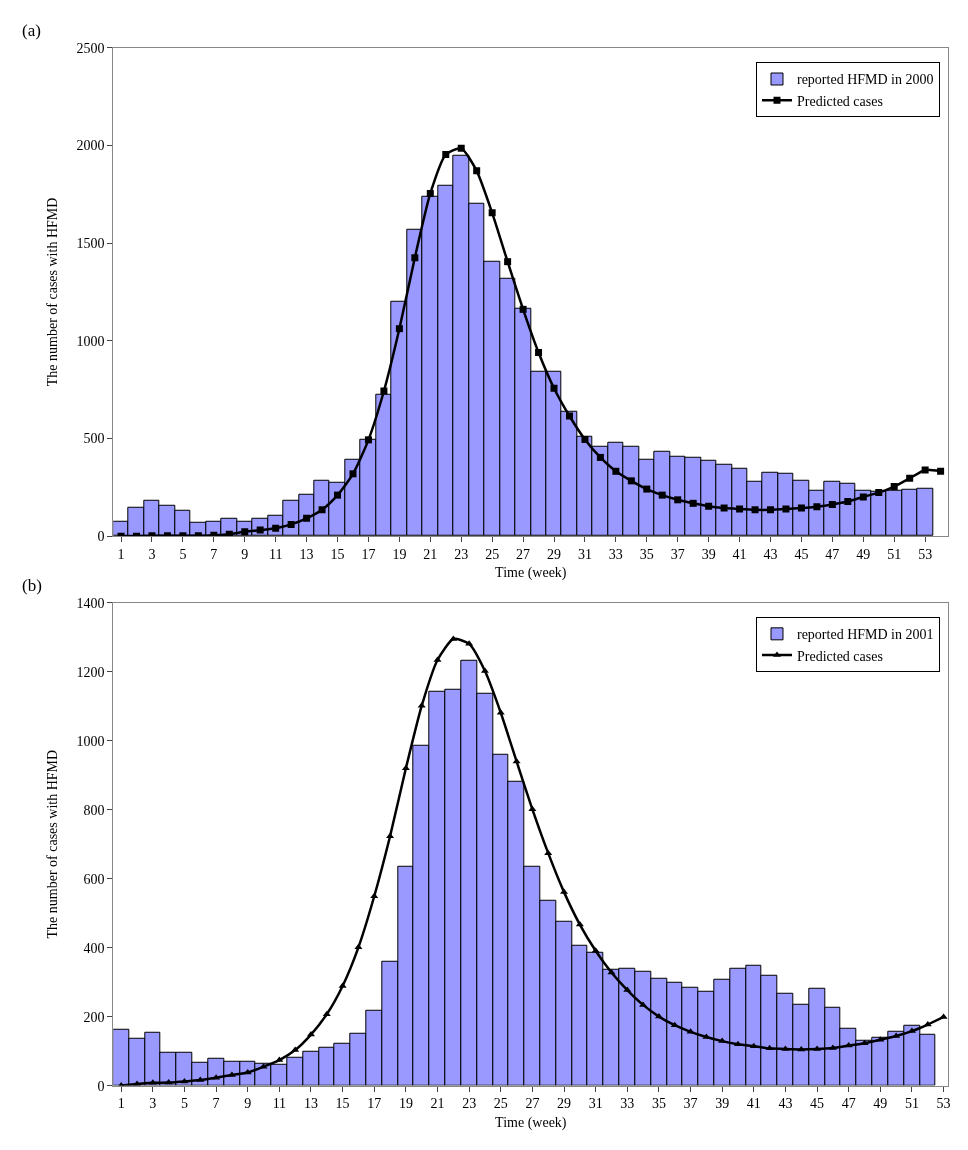 The width and height of the screenshot is (968, 1150). What do you see at coordinates (279, 1104) in the screenshot?
I see `x-tick-label: 11` at bounding box center [279, 1104].